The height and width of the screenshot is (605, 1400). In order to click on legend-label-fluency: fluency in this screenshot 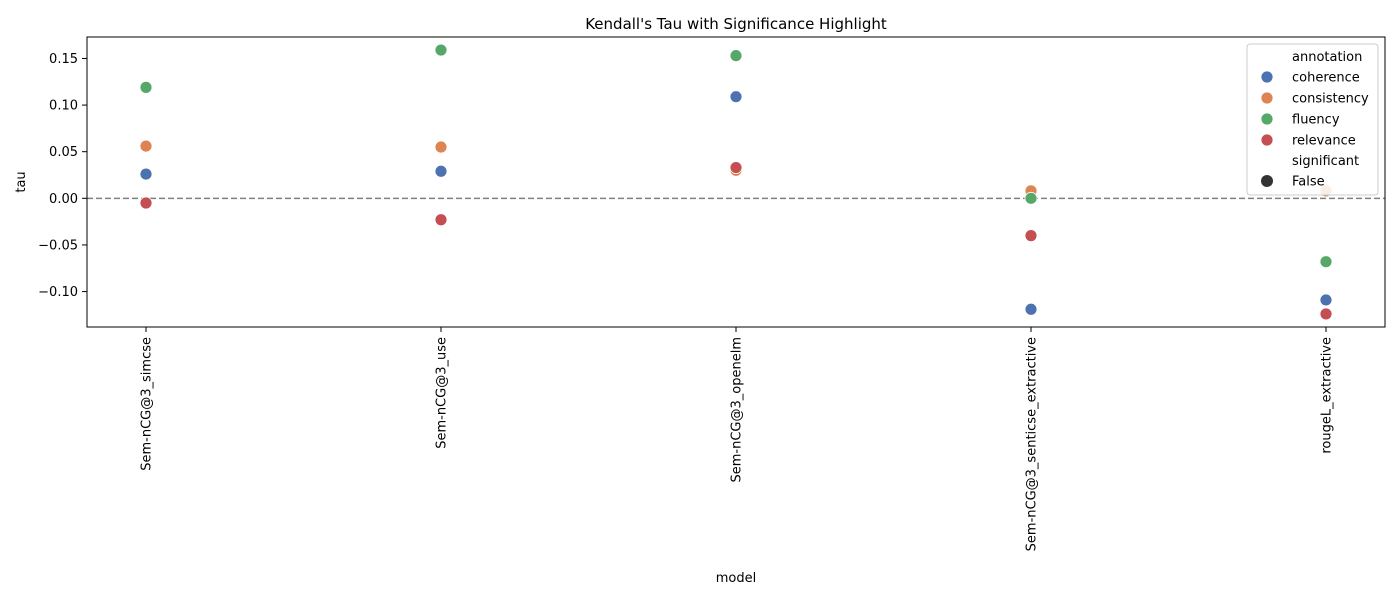, I will do `click(1316, 120)`.